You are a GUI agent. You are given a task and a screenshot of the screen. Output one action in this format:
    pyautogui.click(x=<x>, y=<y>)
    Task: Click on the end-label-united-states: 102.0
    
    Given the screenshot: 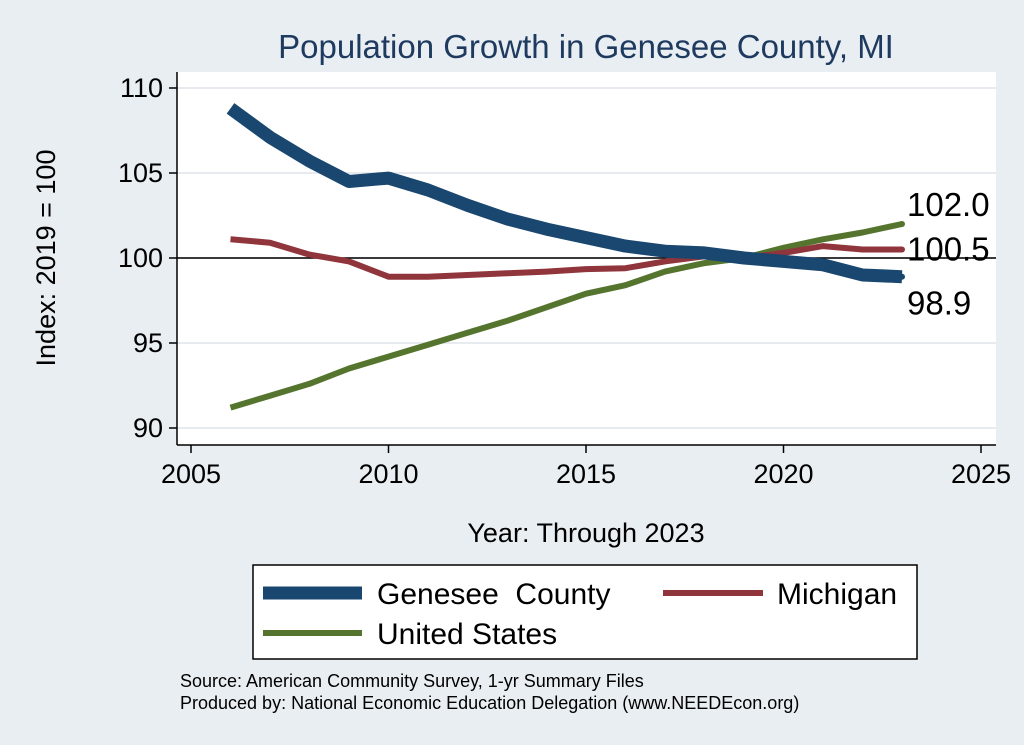 What is the action you would take?
    pyautogui.click(x=948, y=204)
    